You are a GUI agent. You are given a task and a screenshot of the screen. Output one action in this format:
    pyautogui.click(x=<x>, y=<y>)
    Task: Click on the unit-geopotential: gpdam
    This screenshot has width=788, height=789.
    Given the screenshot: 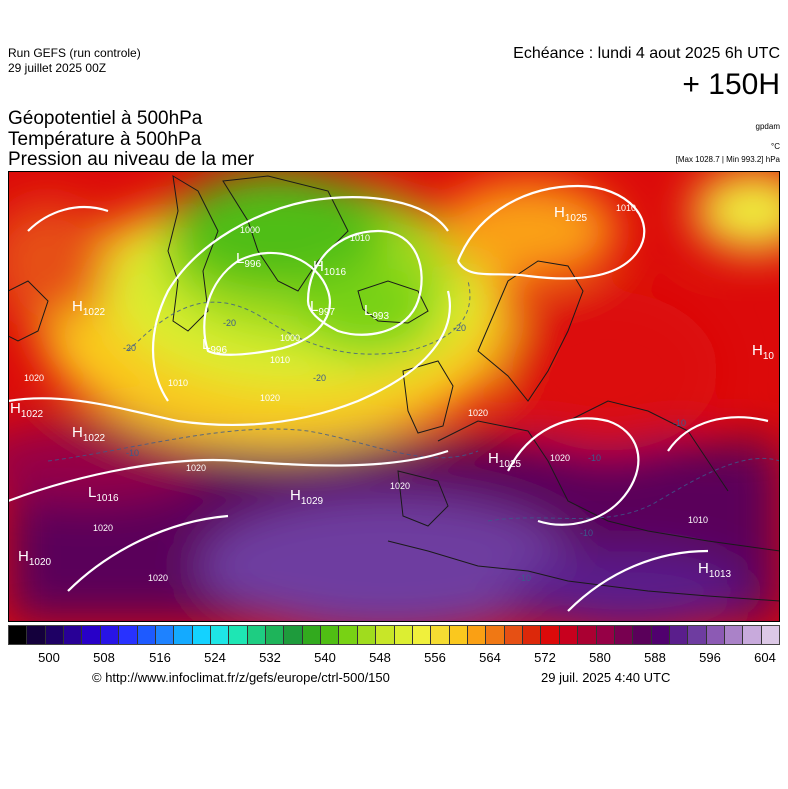 What is the action you would take?
    pyautogui.click(x=767, y=126)
    